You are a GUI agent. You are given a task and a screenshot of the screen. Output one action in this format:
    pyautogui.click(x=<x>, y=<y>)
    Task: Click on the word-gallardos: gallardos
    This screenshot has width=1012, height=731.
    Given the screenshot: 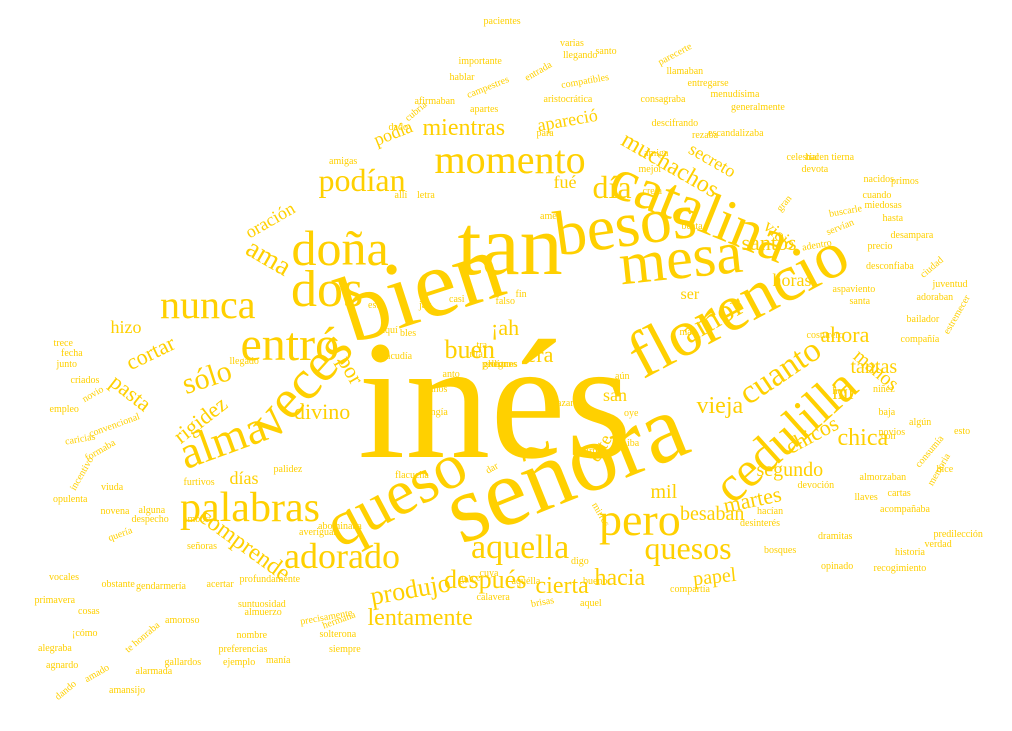 What is the action you would take?
    pyautogui.click(x=183, y=662)
    